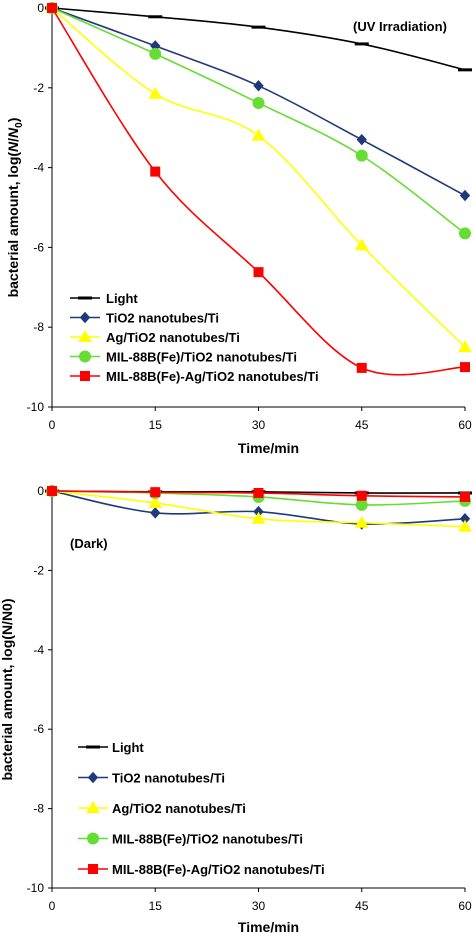 This screenshot has width=474, height=937. Describe the element at coordinates (89, 543) in the screenshot. I see `panel-annotation: (Dark)` at that location.